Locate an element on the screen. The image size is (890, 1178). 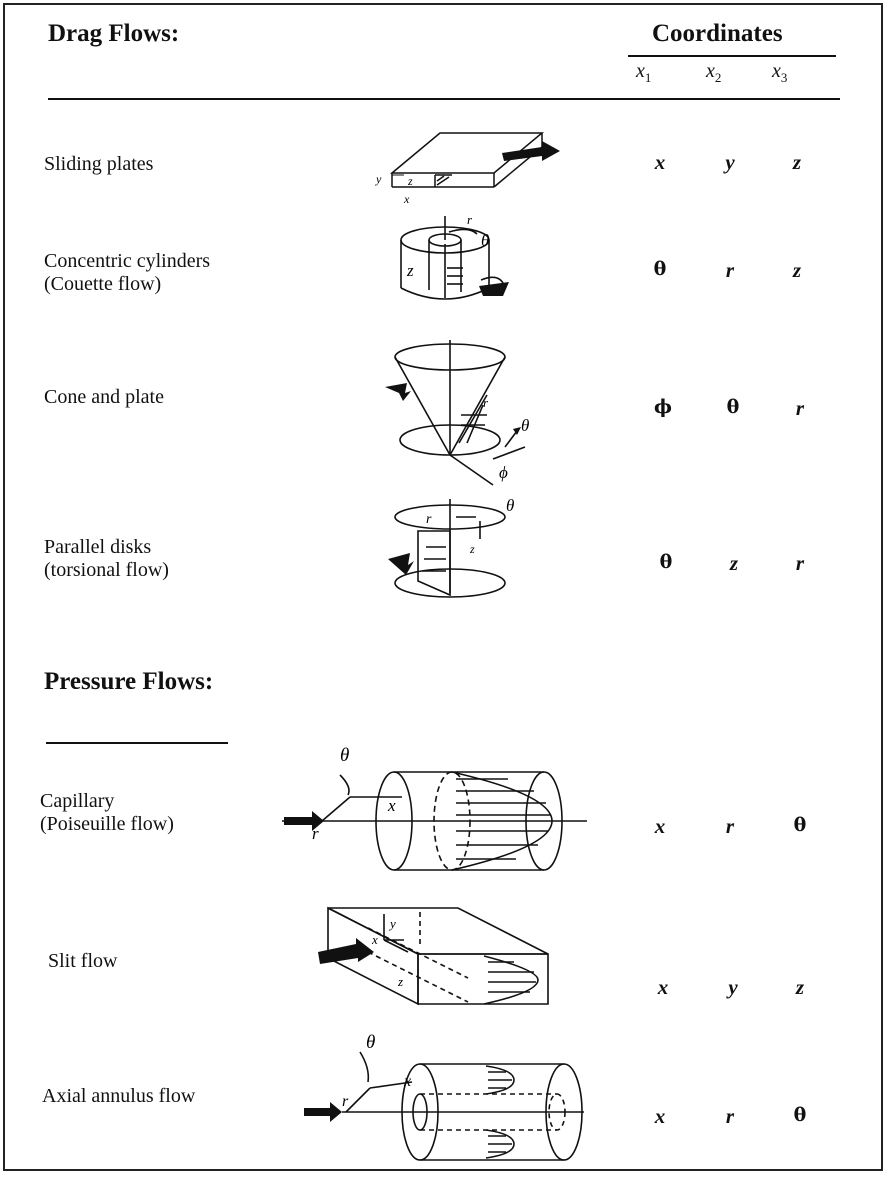
coordinates-underline is located at coordinates (732, 56).